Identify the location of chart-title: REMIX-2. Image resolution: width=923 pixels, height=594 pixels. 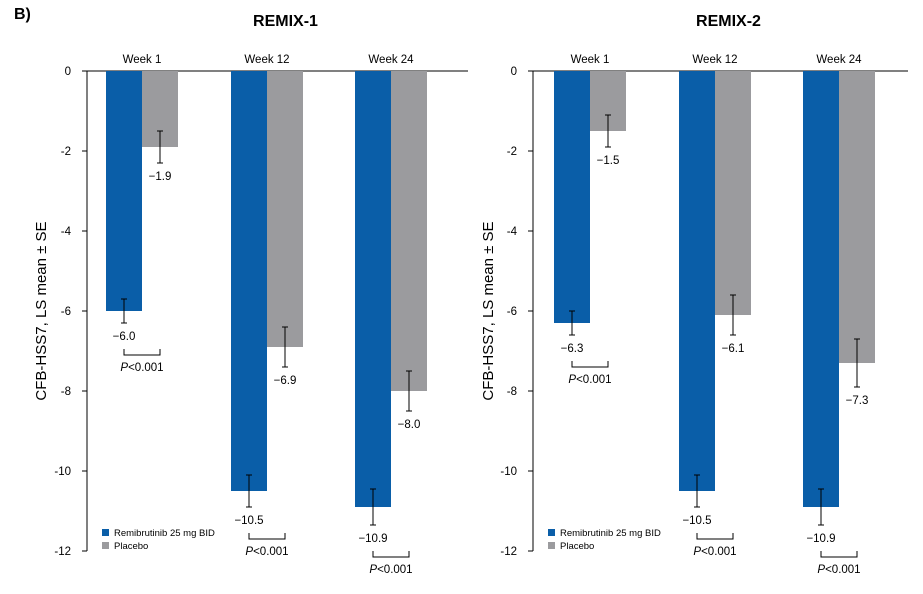
(728, 21).